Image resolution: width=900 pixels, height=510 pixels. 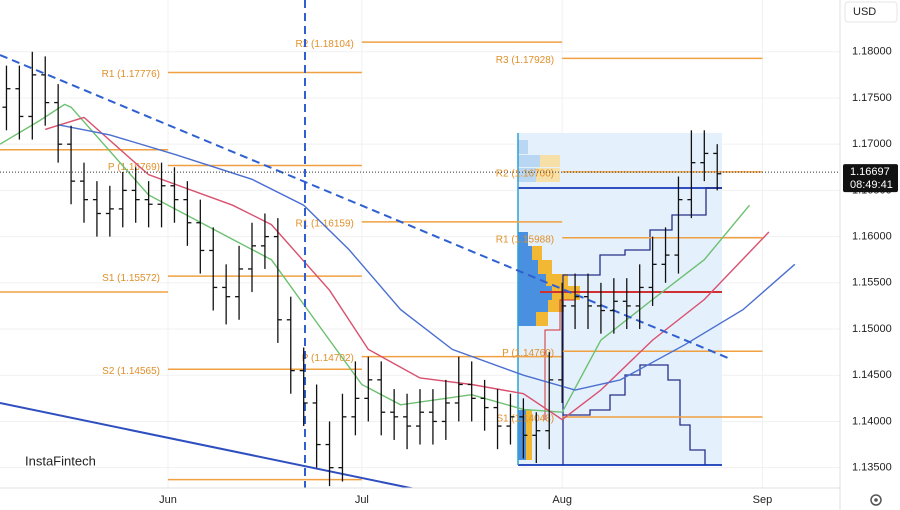 What do you see at coordinates (763, 500) in the screenshot?
I see `x-tick-label: Sep` at bounding box center [763, 500].